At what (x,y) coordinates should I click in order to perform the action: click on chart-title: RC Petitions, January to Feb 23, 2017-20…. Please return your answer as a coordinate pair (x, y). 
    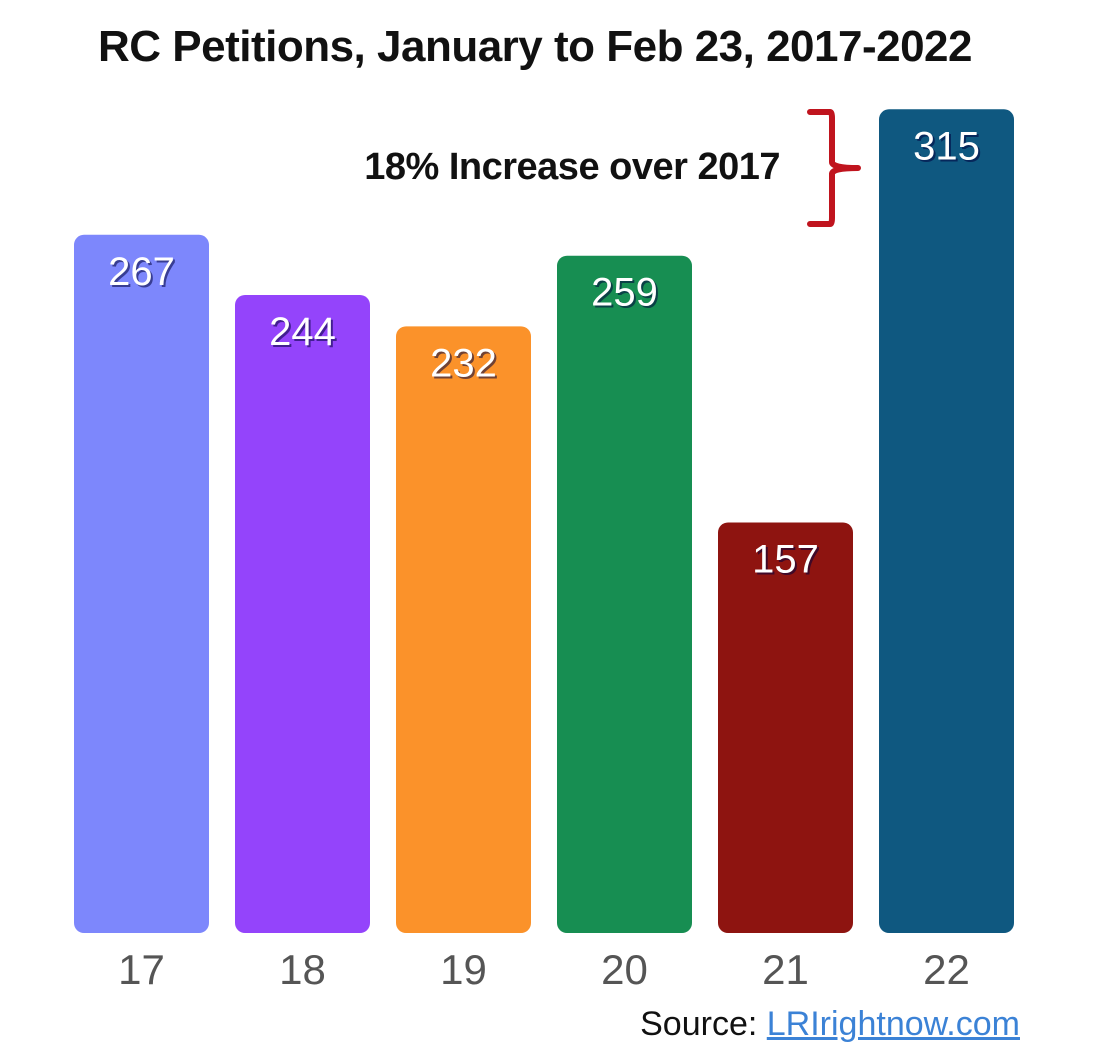
    Looking at the image, I should click on (535, 46).